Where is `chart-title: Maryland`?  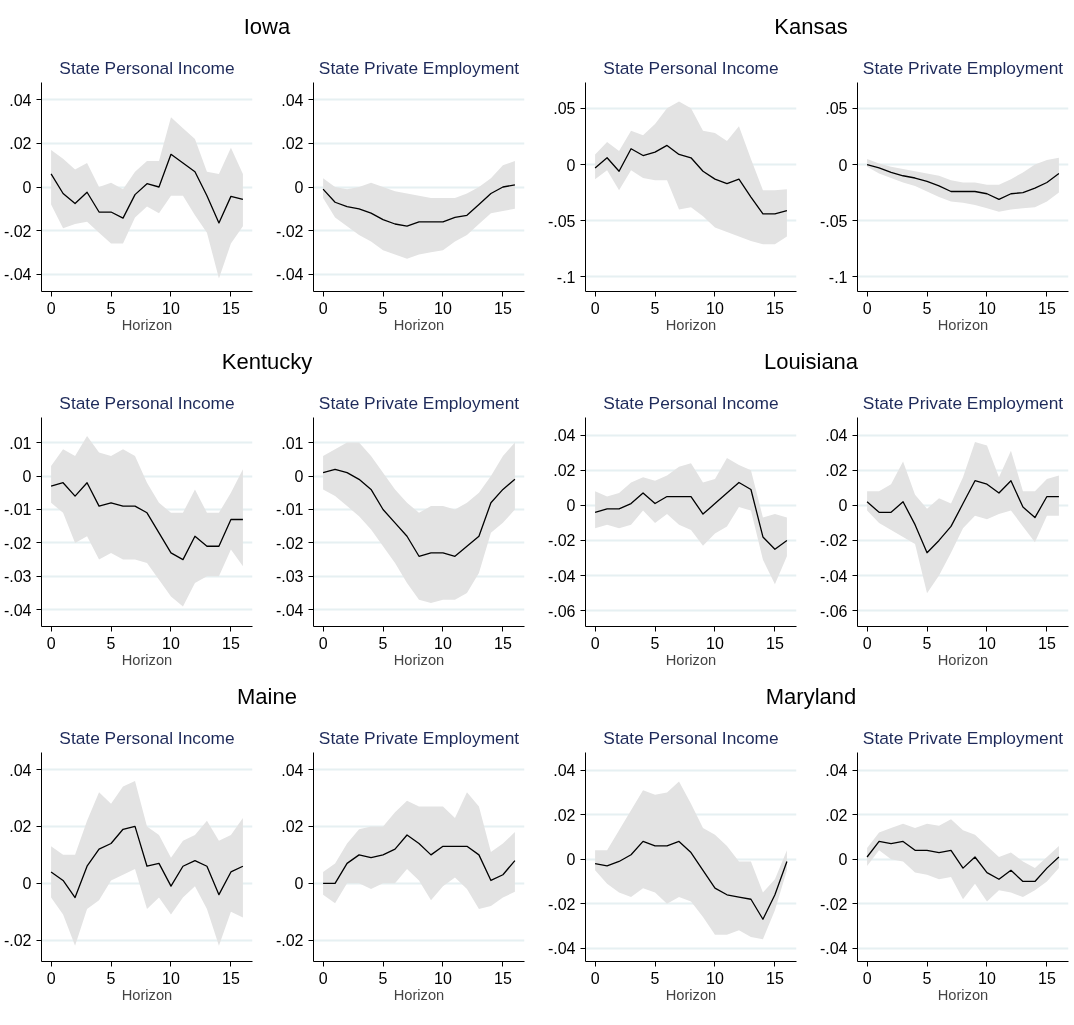 chart-title: Maryland is located at coordinates (811, 697).